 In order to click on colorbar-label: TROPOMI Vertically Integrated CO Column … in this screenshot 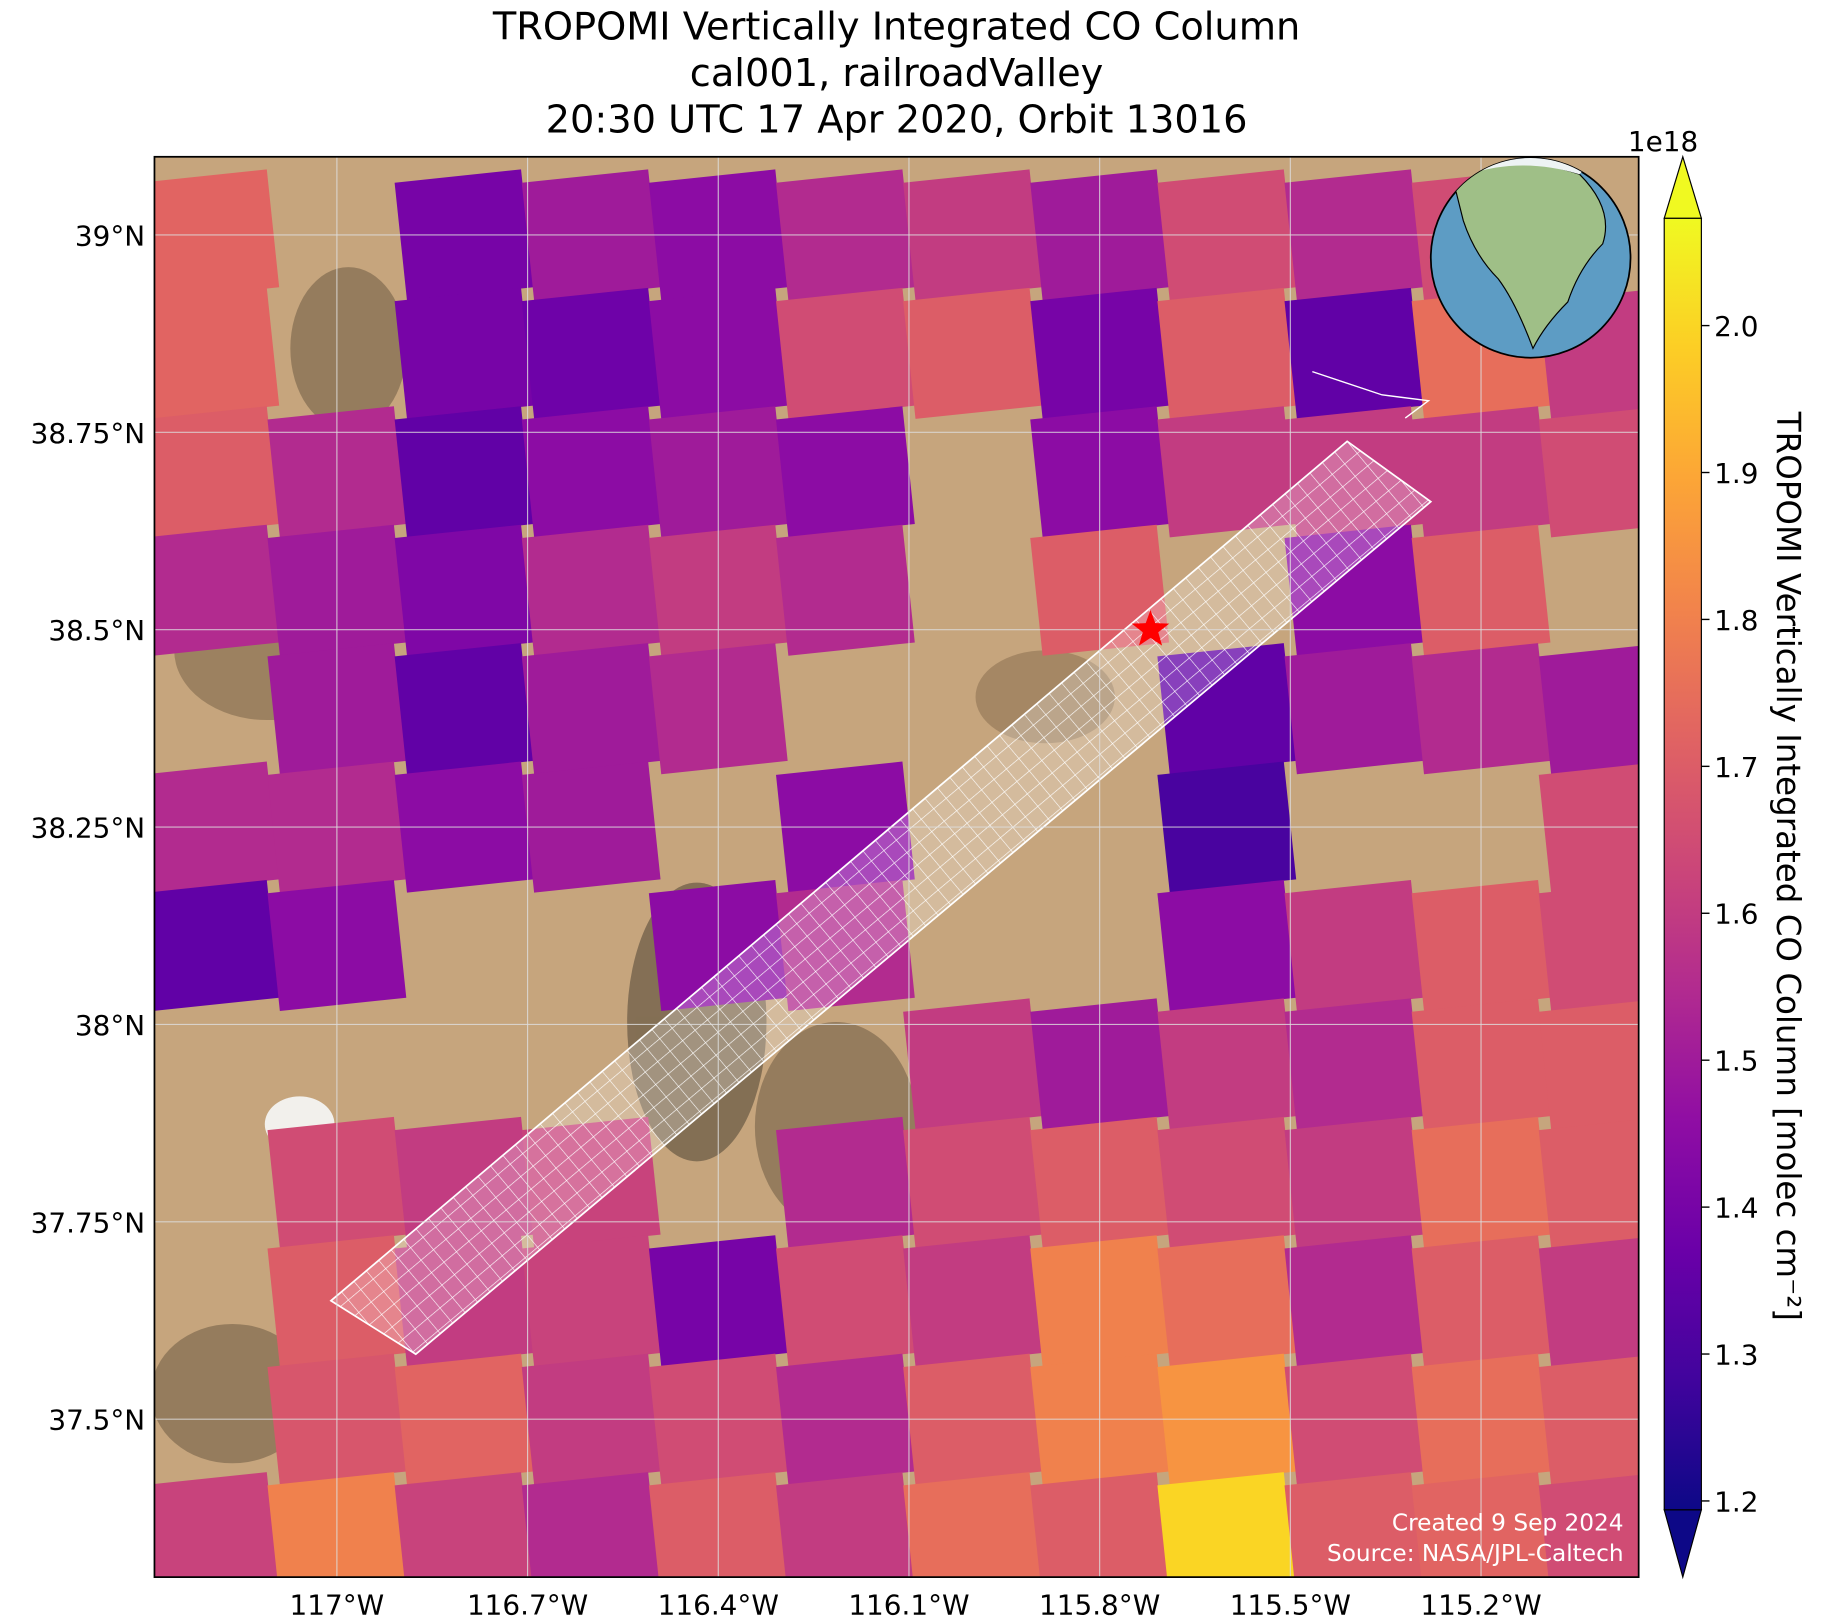, I will do `click(1788, 866)`.